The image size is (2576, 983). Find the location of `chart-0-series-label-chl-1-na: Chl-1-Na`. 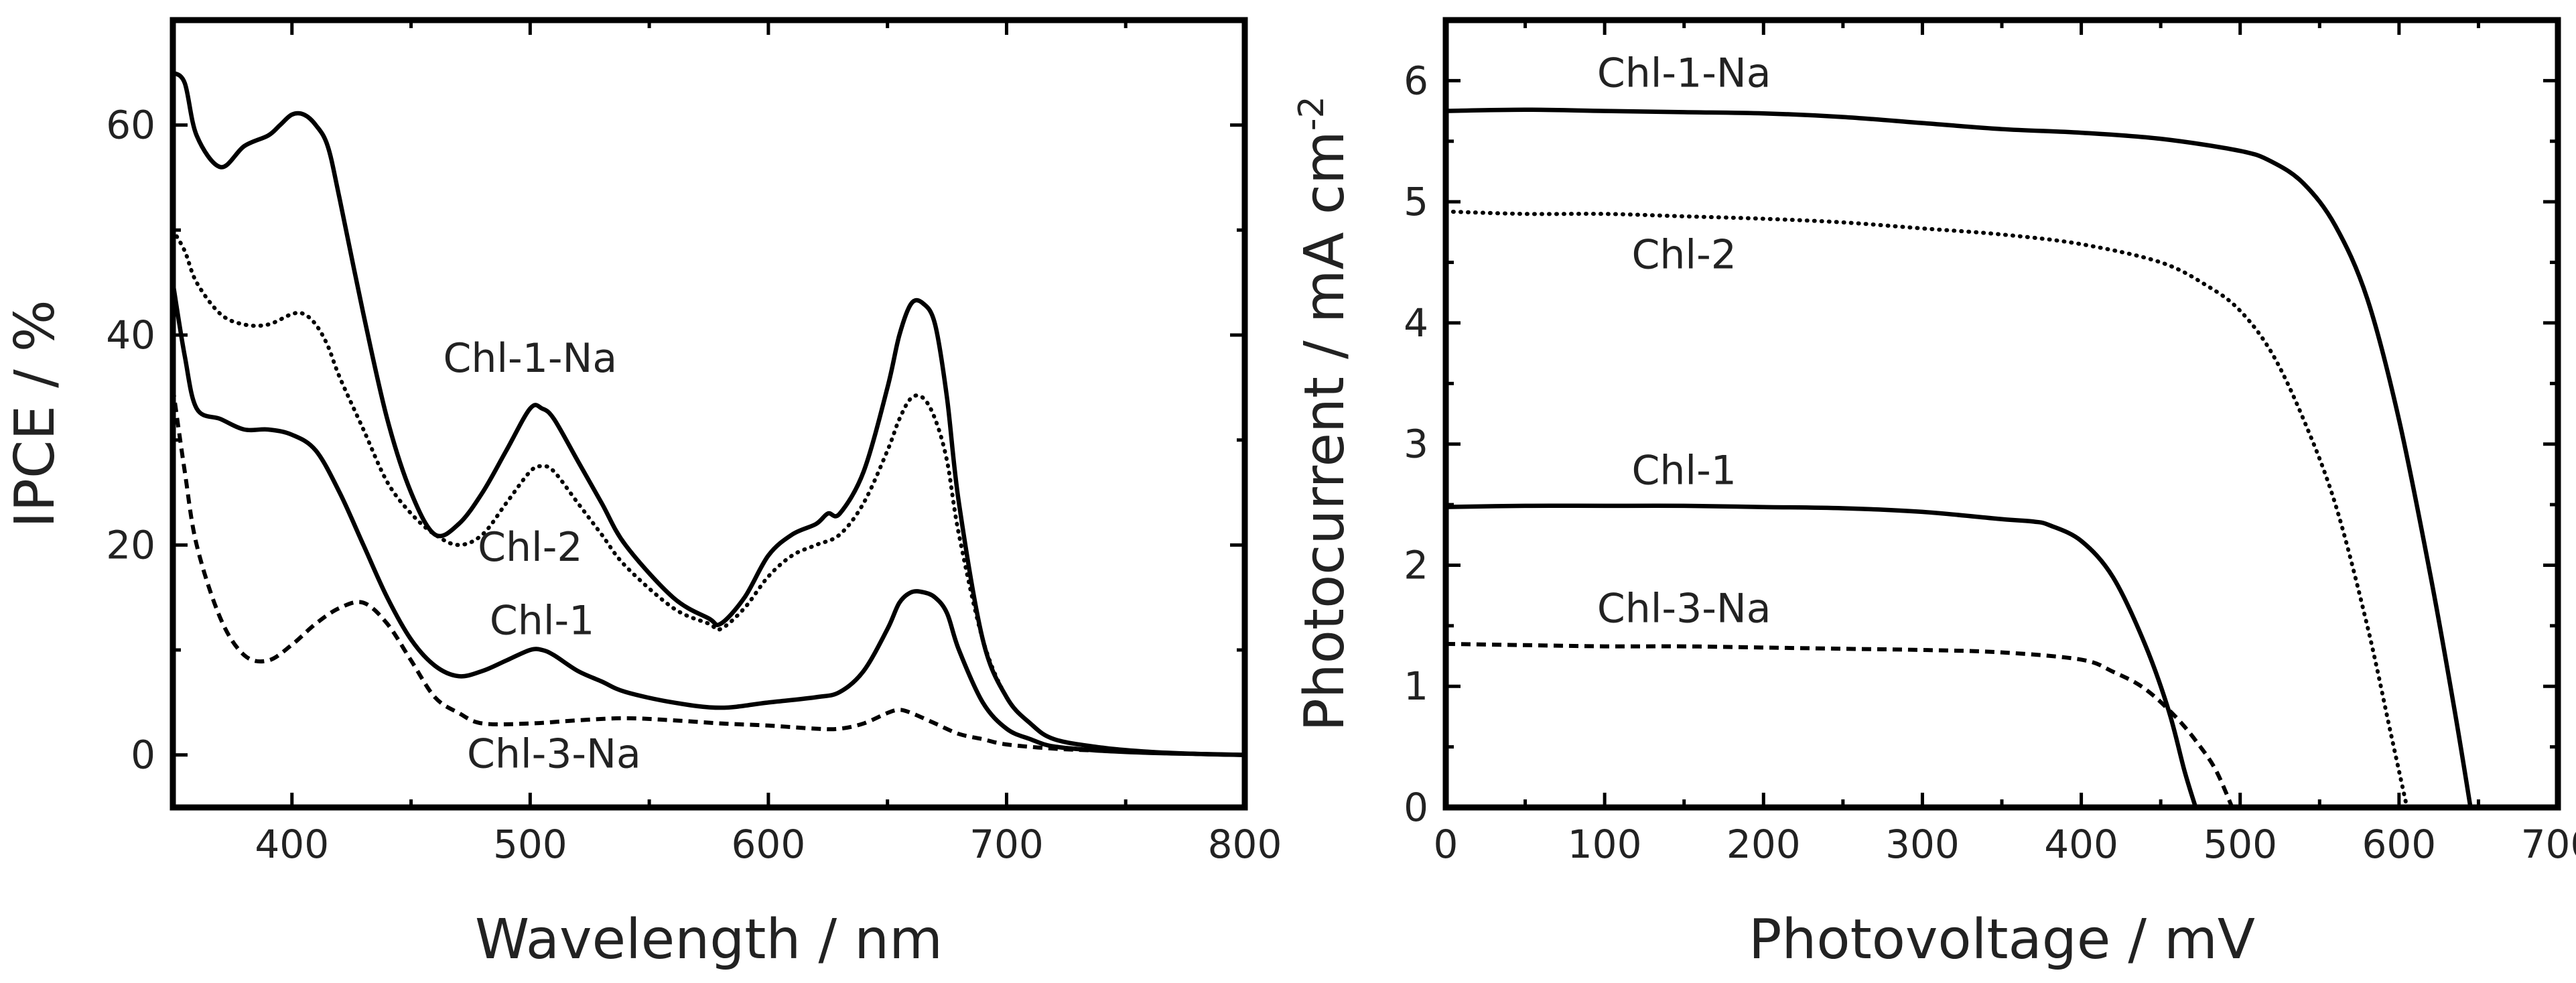

chart-0-series-label-chl-1-na: Chl-1-Na is located at coordinates (530, 358).